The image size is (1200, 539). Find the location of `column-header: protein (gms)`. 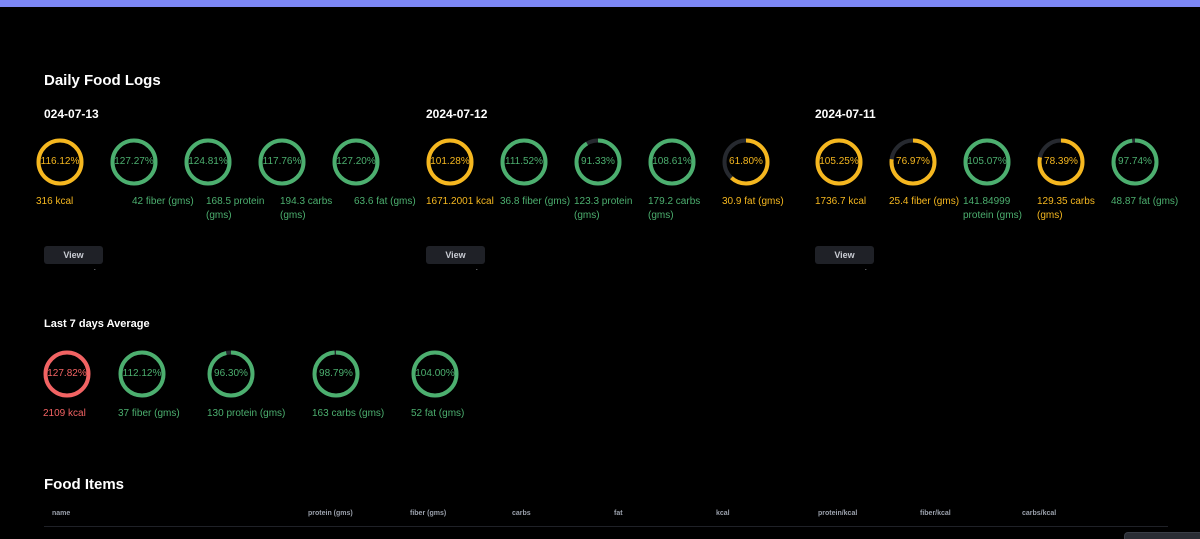

column-header: protein (gms) is located at coordinates (330, 513).